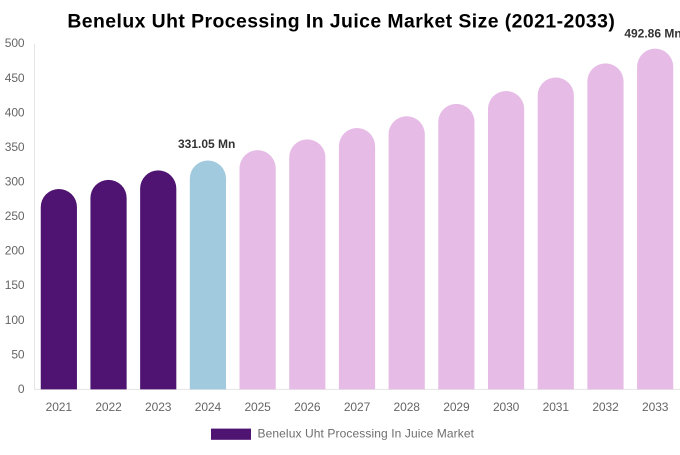  Describe the element at coordinates (15, 251) in the screenshot. I see `svg-text: 200` at that location.